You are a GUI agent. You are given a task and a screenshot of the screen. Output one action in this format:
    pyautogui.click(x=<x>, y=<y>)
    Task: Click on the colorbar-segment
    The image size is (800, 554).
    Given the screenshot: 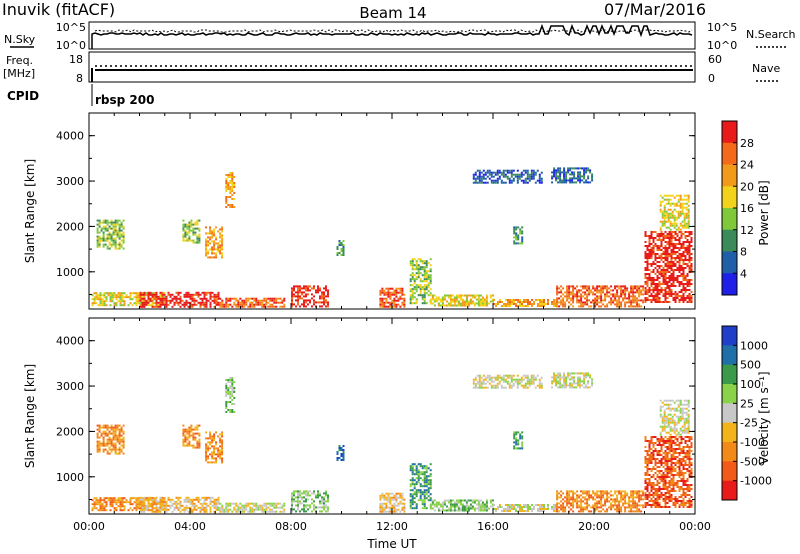 What is the action you would take?
    pyautogui.click(x=729, y=197)
    